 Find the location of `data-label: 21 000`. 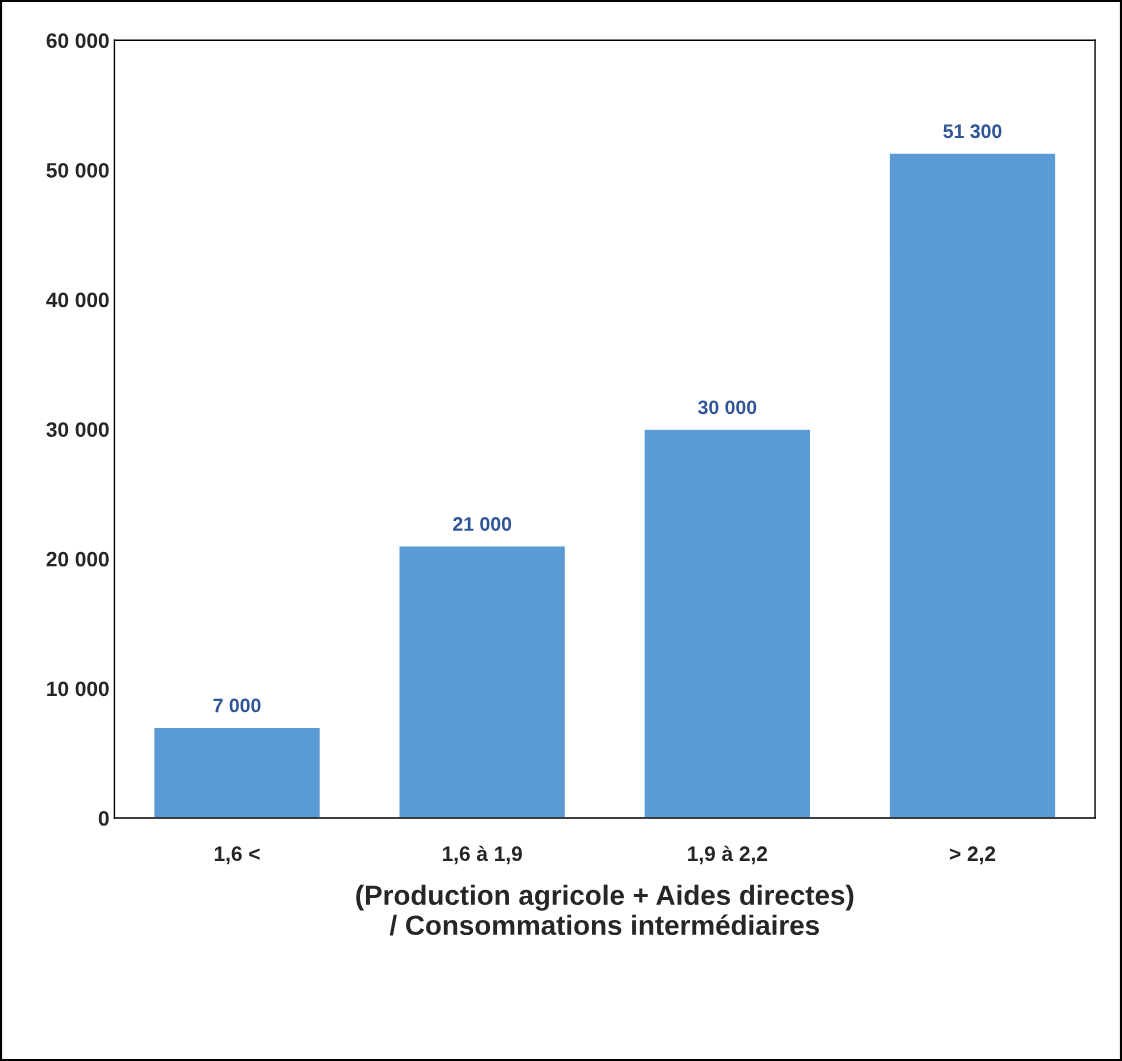

data-label: 21 000 is located at coordinates (482, 524).